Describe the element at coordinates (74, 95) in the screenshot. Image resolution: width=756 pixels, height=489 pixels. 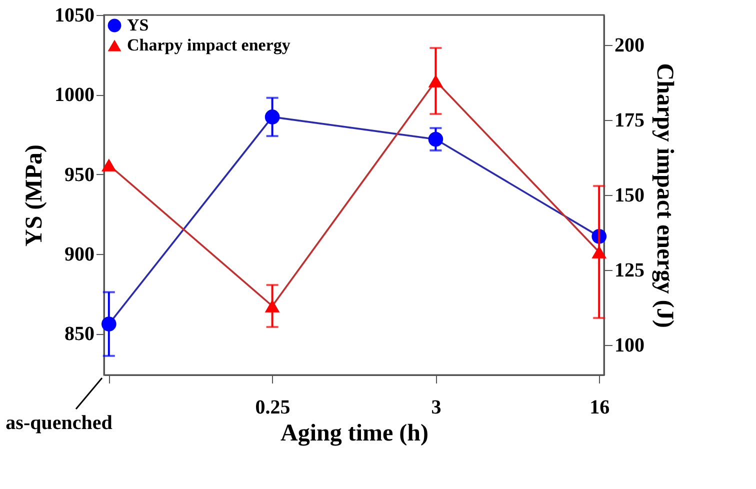
I see `y-tick-label: 1000` at that location.